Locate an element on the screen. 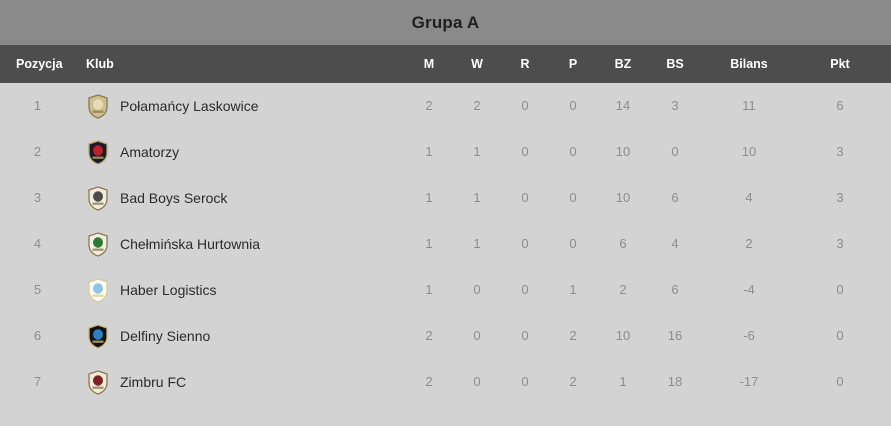  page-title: Grupa A is located at coordinates (445, 22).